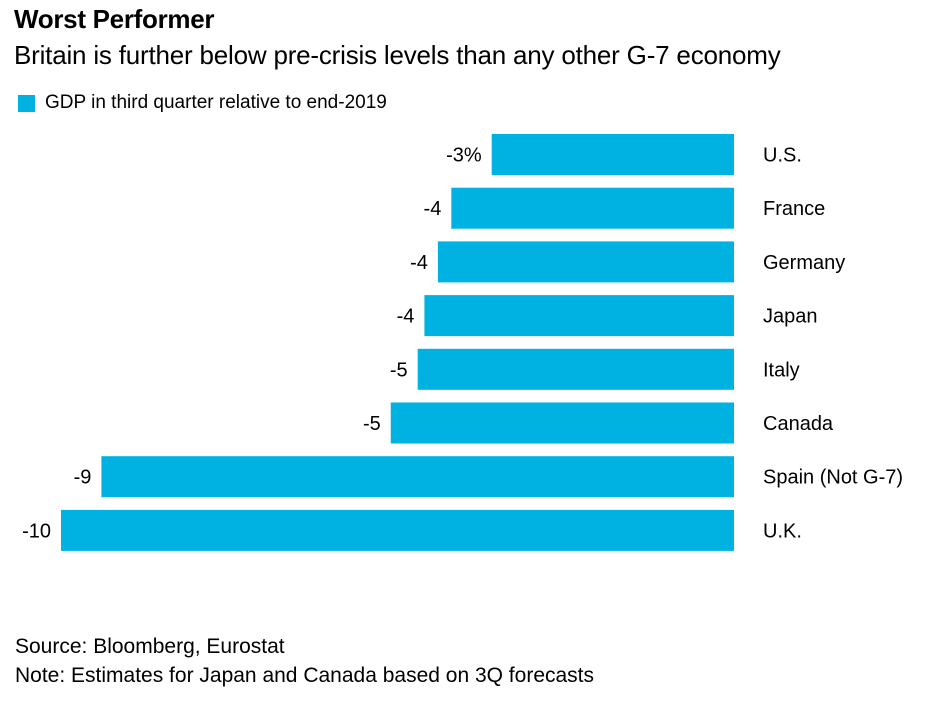 This screenshot has width=943, height=701. Describe the element at coordinates (782, 531) in the screenshot. I see `category-label: U.K.` at that location.